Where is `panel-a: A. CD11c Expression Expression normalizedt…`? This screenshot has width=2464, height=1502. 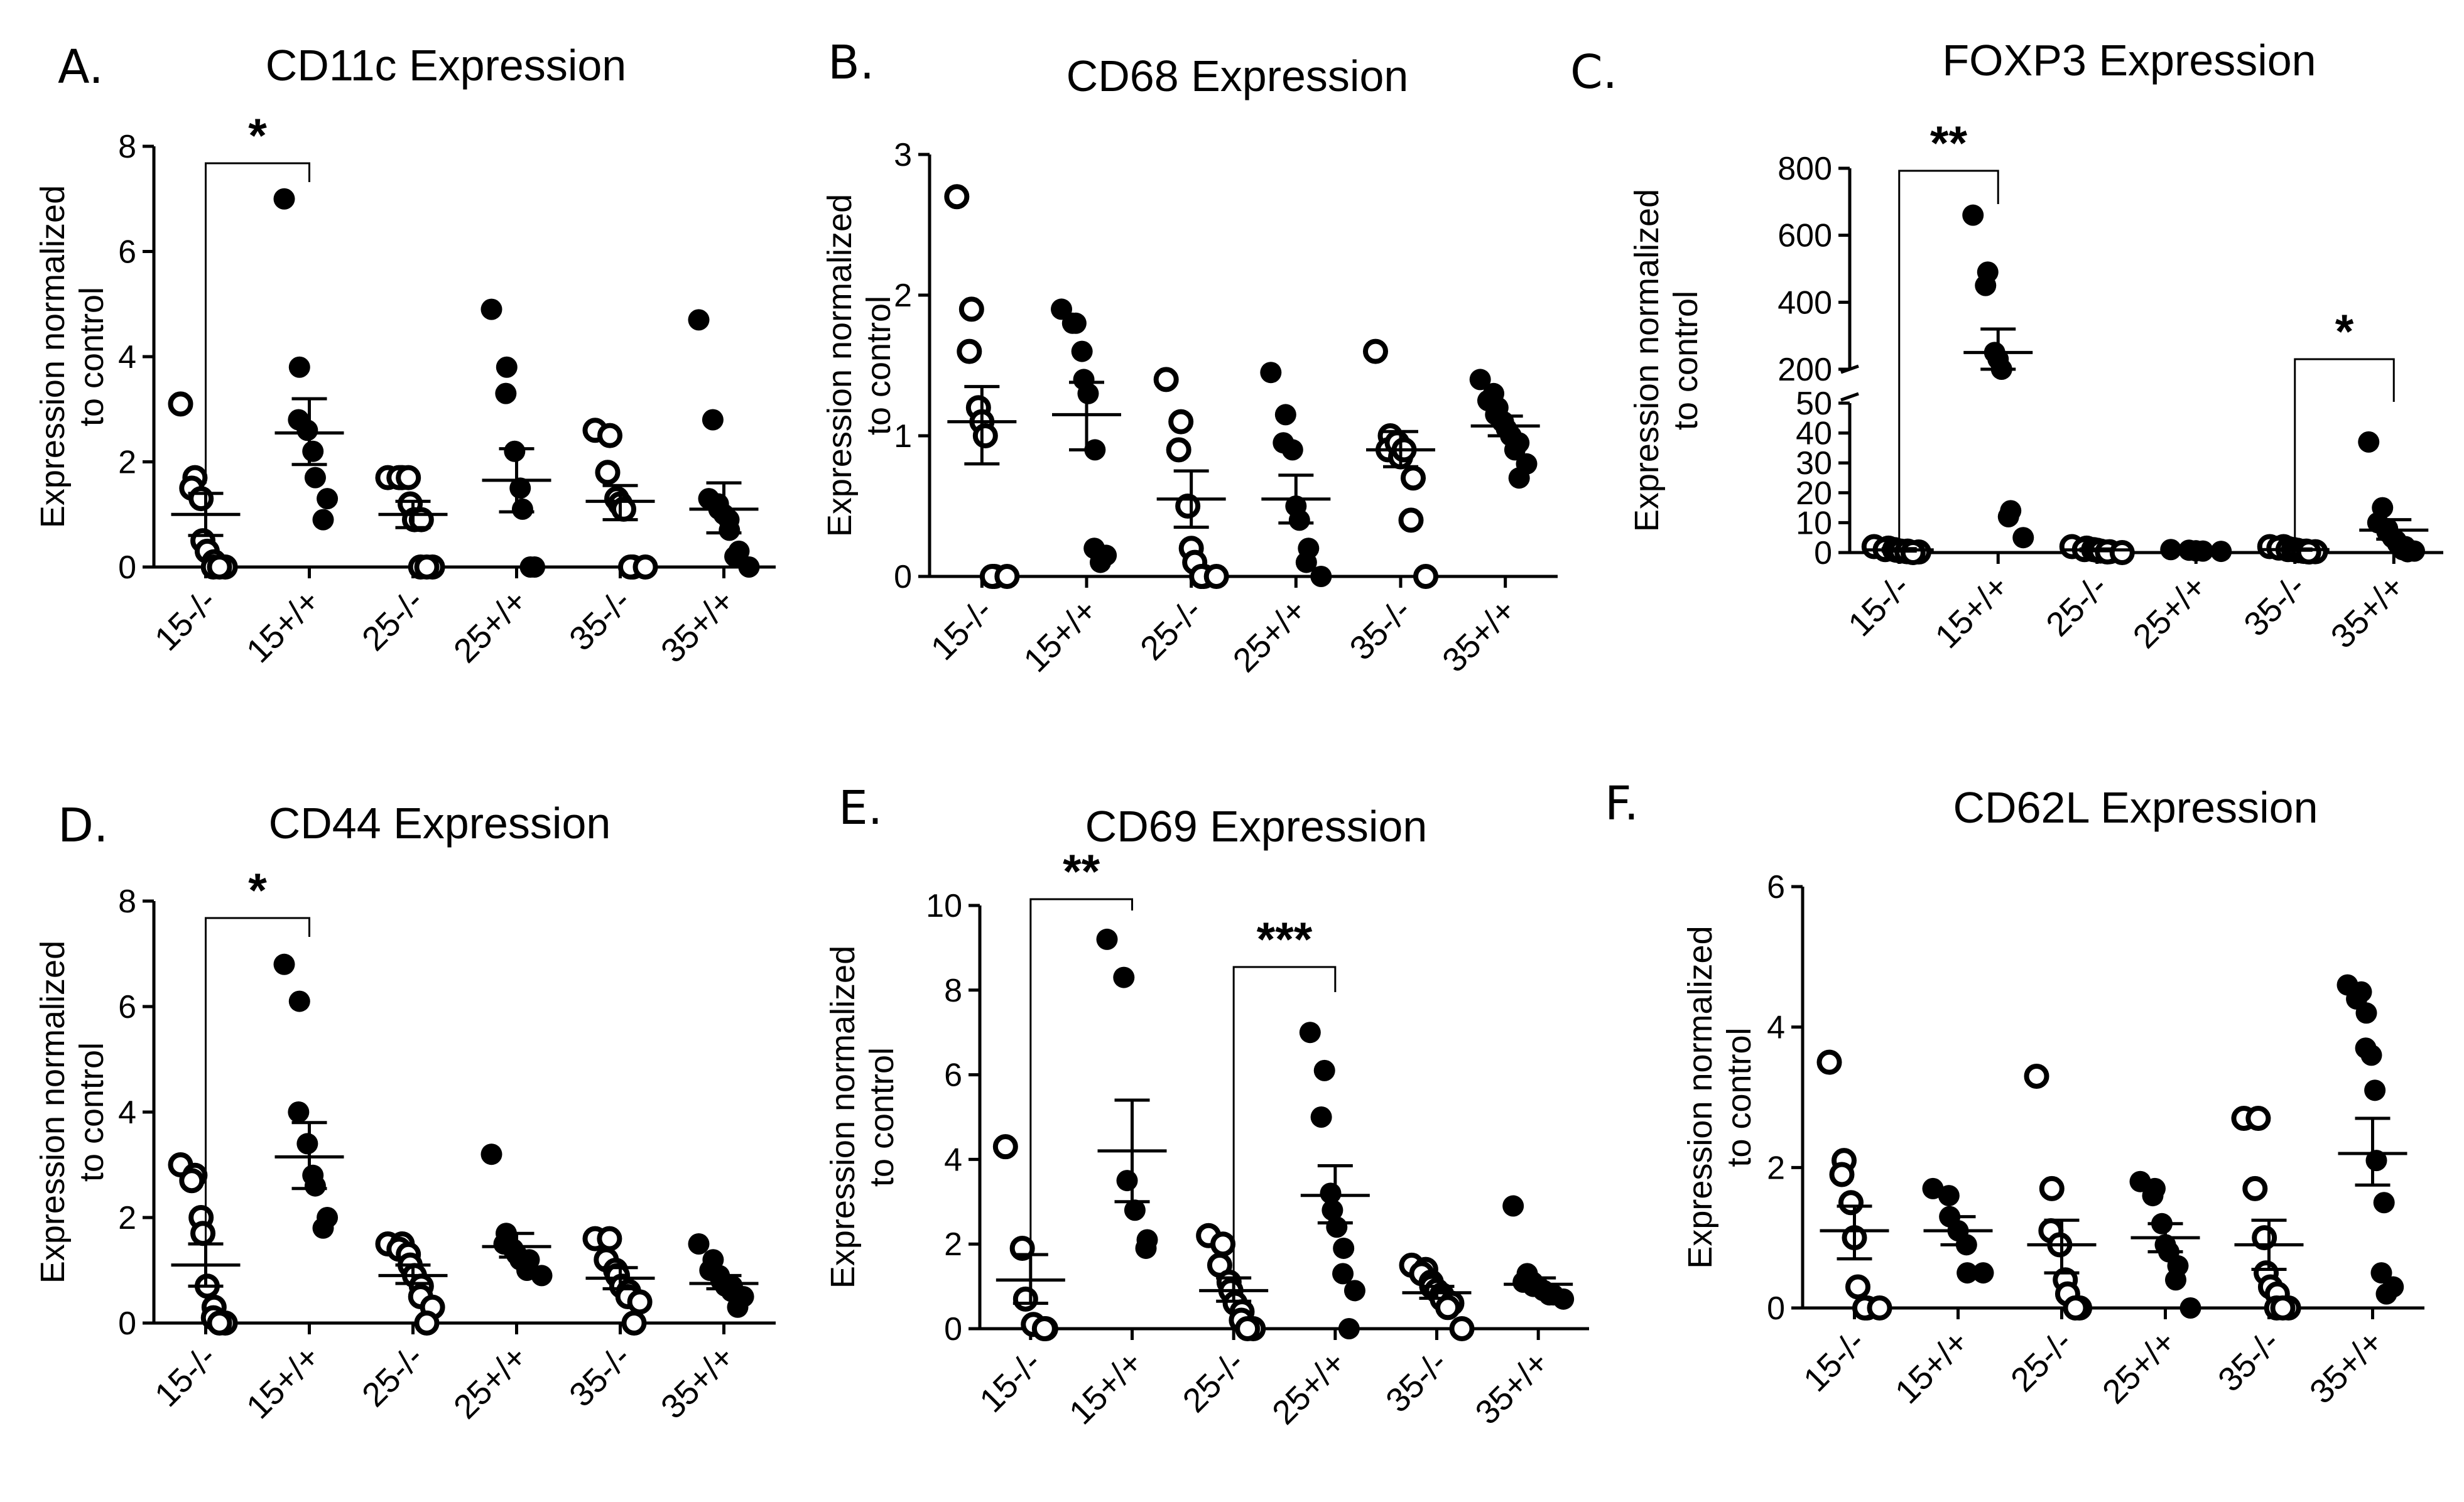 panel-a: A. CD11c Expression Expression normalizedt… is located at coordinates (405, 355).